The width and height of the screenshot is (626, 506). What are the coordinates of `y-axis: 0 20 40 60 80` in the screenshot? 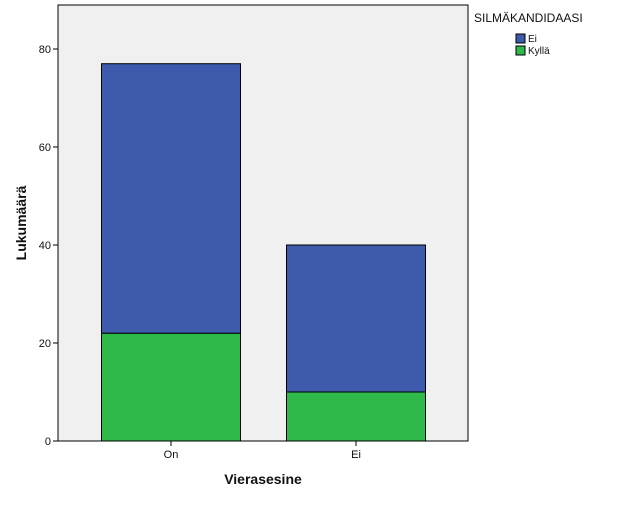 It's located at (48, 246).